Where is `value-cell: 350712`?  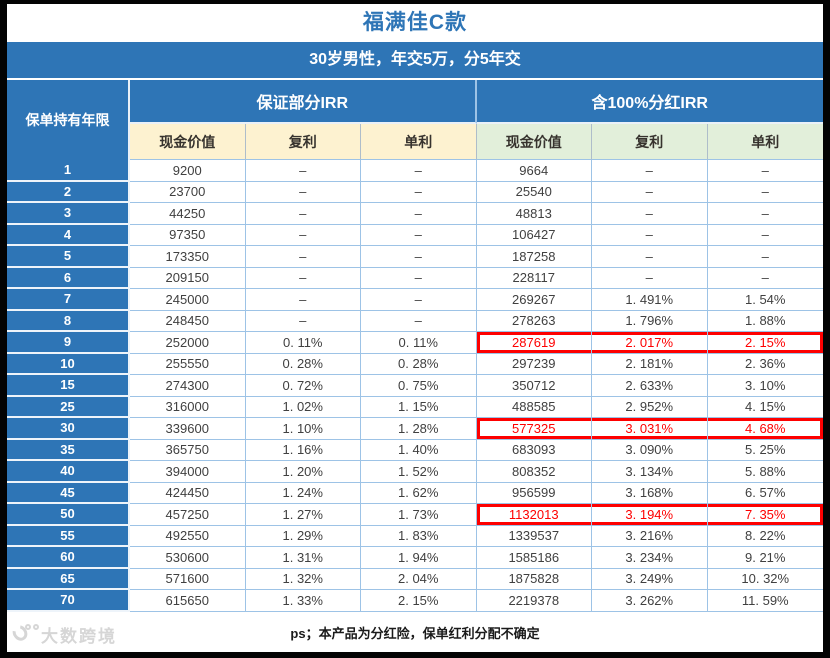
value-cell: 350712 is located at coordinates (534, 386).